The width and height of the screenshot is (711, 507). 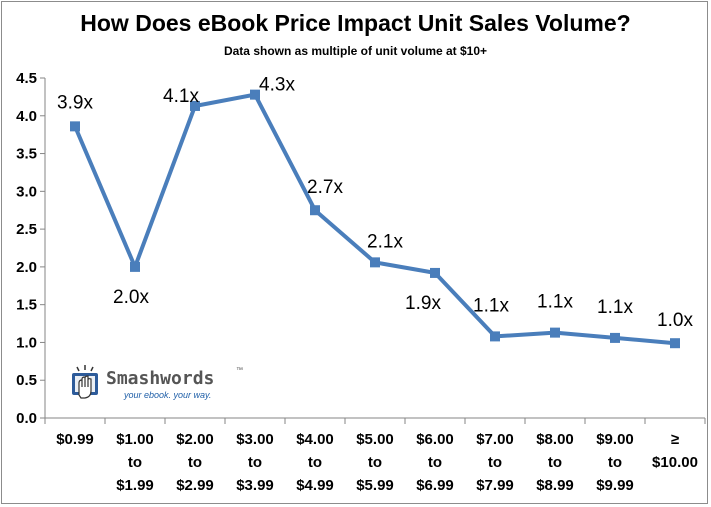 What do you see at coordinates (495, 485) in the screenshot?
I see `x-tick-label: $7.99` at bounding box center [495, 485].